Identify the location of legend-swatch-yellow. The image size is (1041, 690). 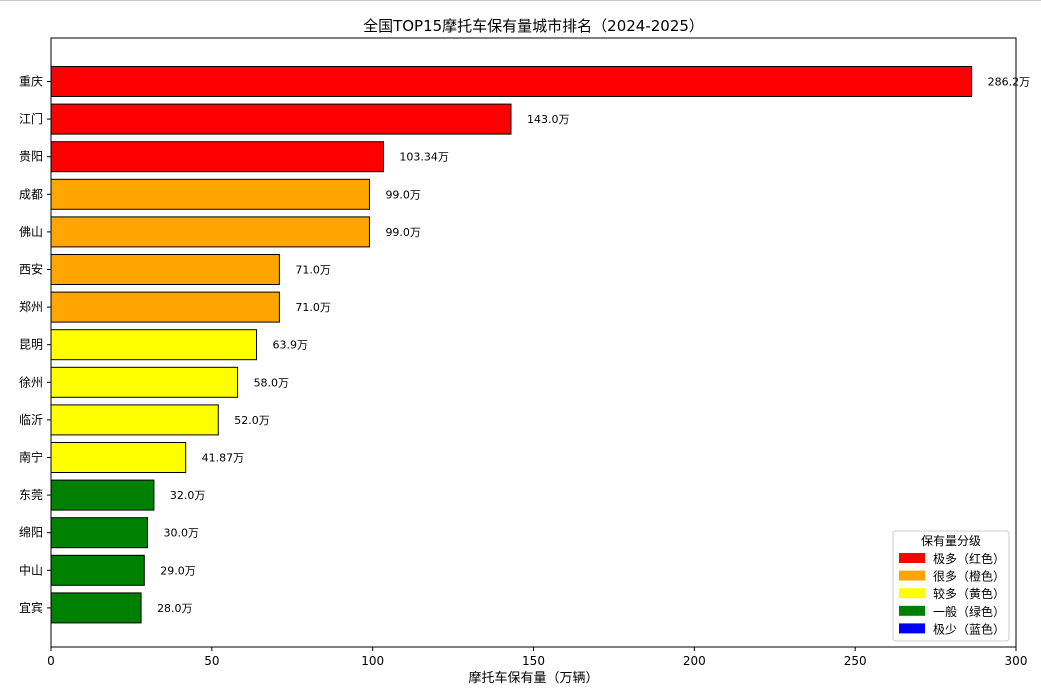
(912, 593).